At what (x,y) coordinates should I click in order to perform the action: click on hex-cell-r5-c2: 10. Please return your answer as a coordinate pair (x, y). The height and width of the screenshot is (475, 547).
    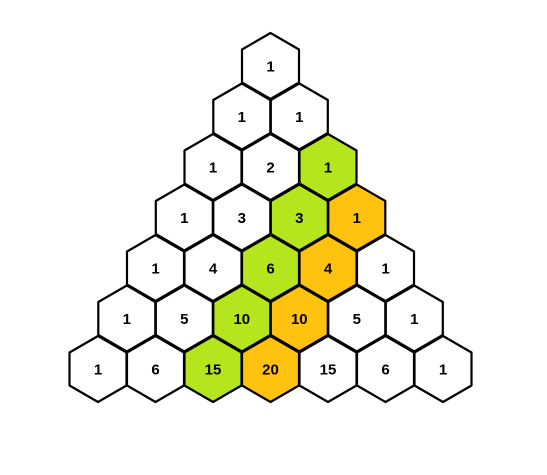
    Looking at the image, I should click on (242, 318).